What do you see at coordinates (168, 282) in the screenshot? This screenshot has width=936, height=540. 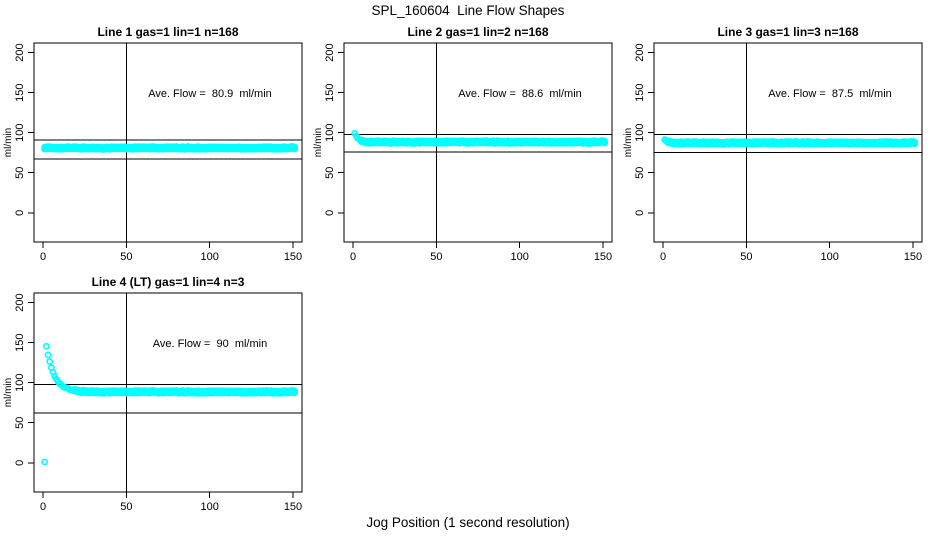 I see `panel-4-title: Line 4 (LT) gas=1 lin=4 n=3` at bounding box center [168, 282].